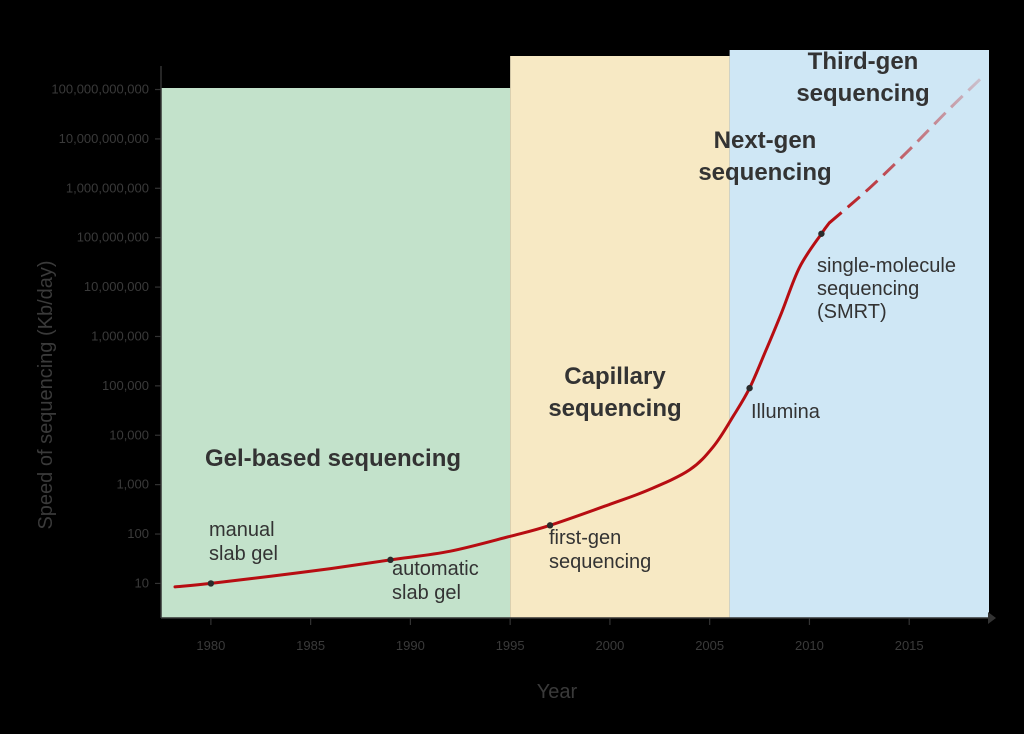  What do you see at coordinates (435, 569) in the screenshot?
I see `milestone-label: automatic` at bounding box center [435, 569].